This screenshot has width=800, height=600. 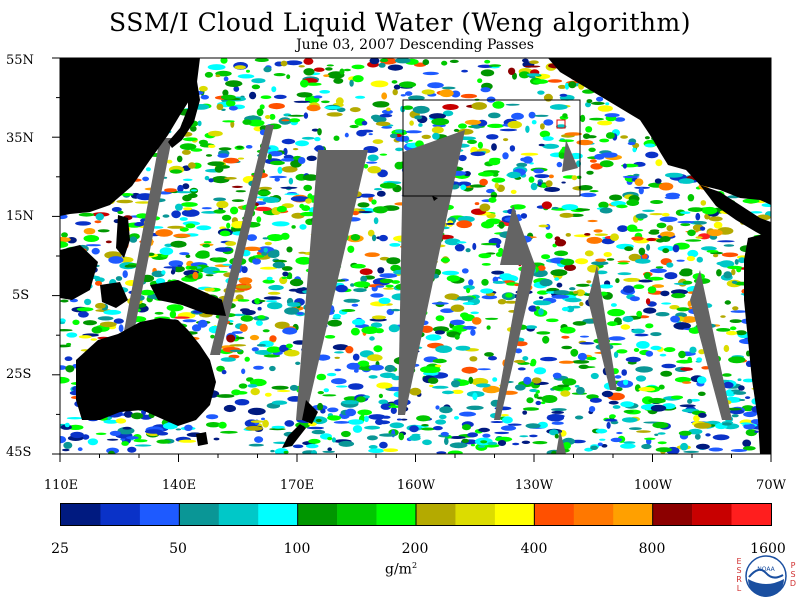 What do you see at coordinates (653, 485) in the screenshot?
I see `lon-label: 100W` at bounding box center [653, 485].